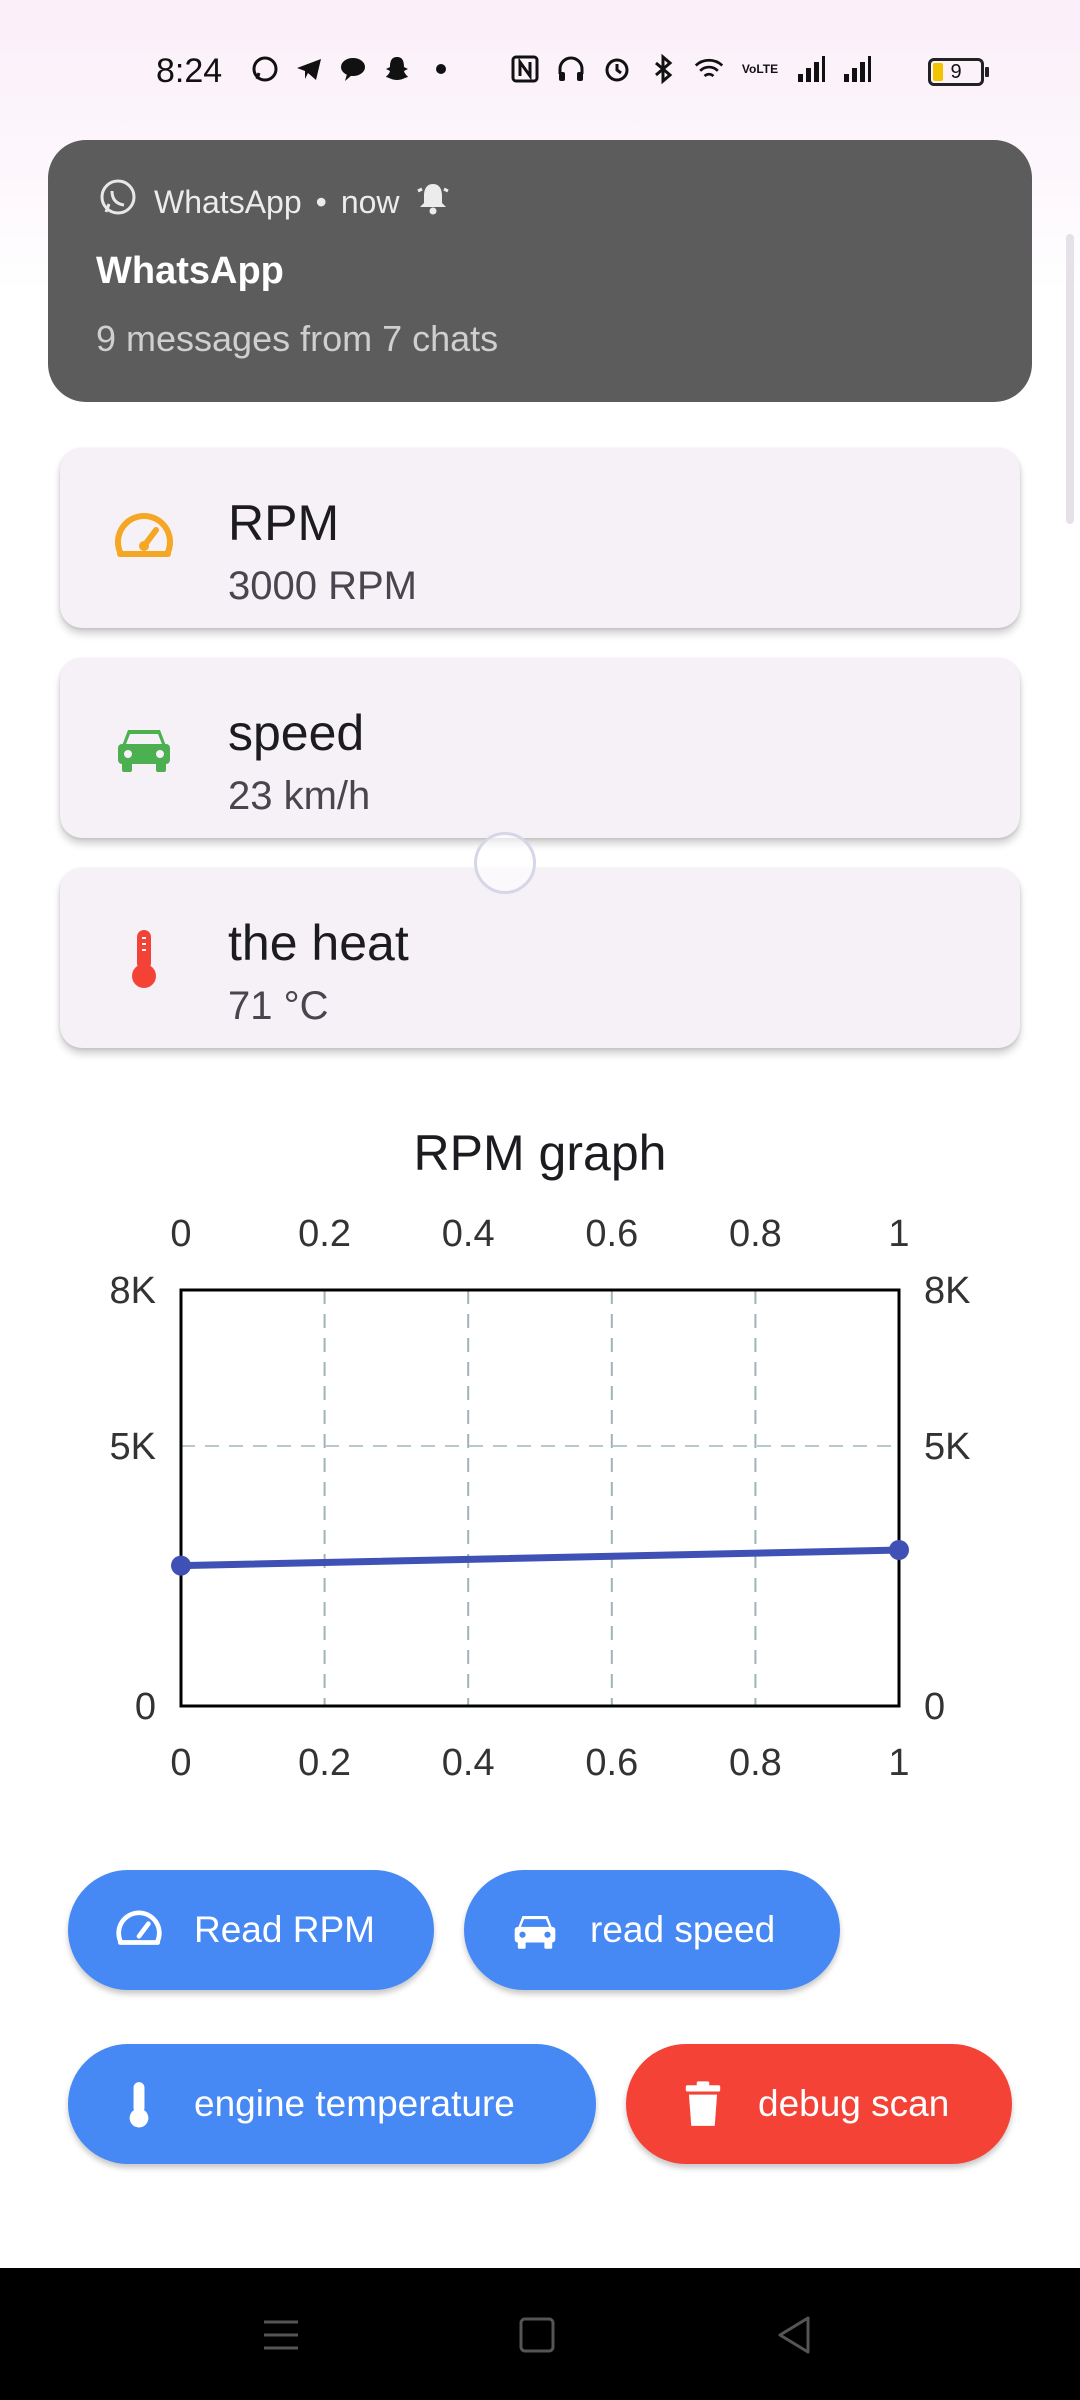 This screenshot has width=1080, height=2400. I want to click on scrollbar, so click(1070, 379).